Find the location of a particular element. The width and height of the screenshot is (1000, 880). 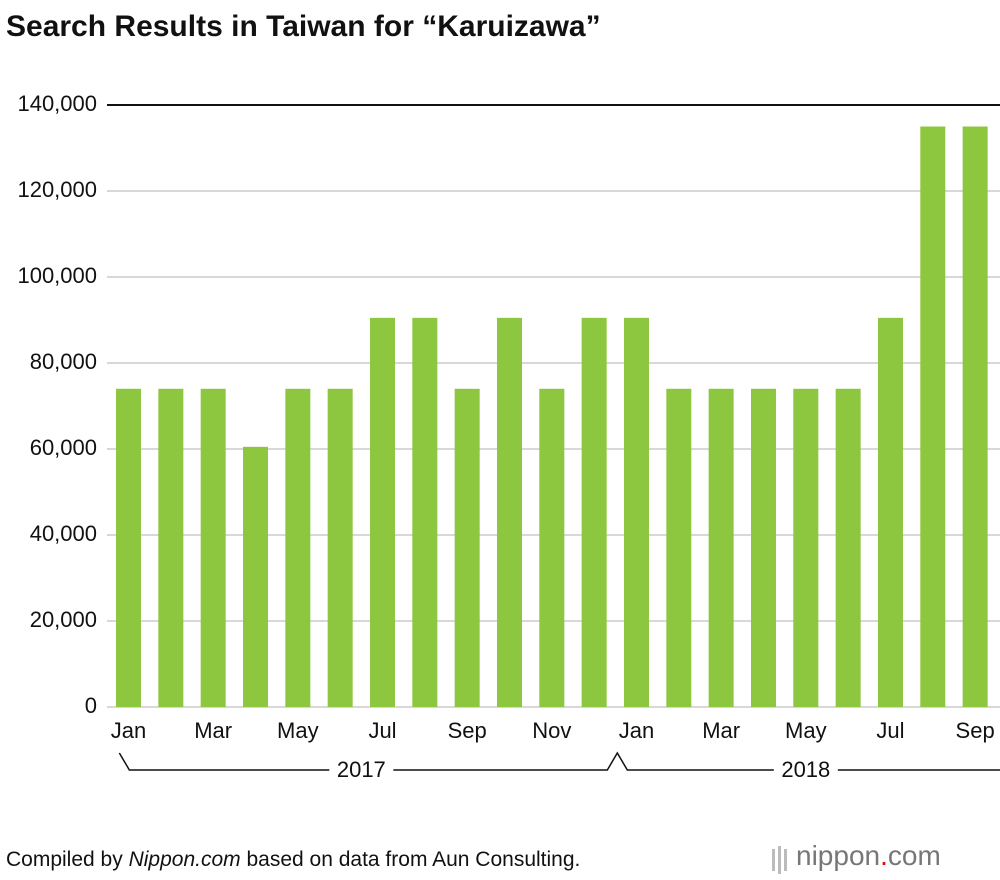

y-tick-label: 20,000 is located at coordinates (63, 619).